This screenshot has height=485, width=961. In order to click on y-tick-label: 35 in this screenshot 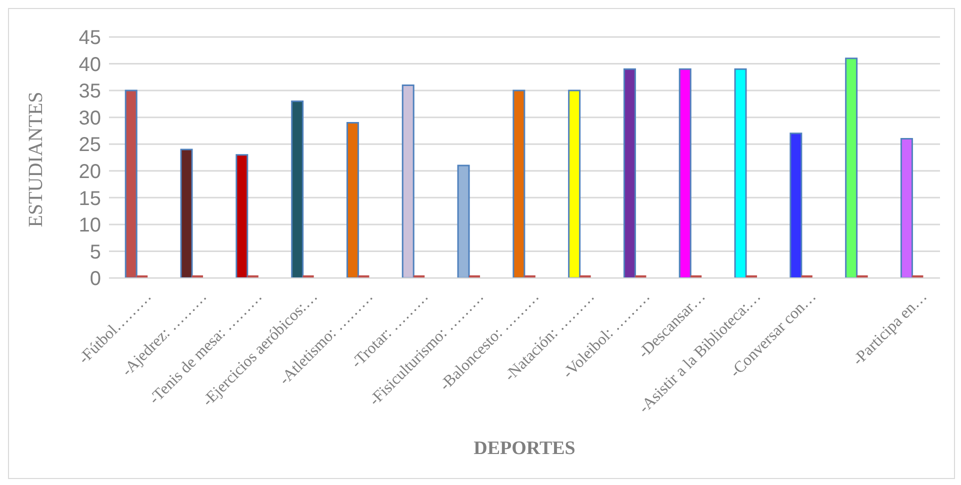, I will do `click(89, 91)`.